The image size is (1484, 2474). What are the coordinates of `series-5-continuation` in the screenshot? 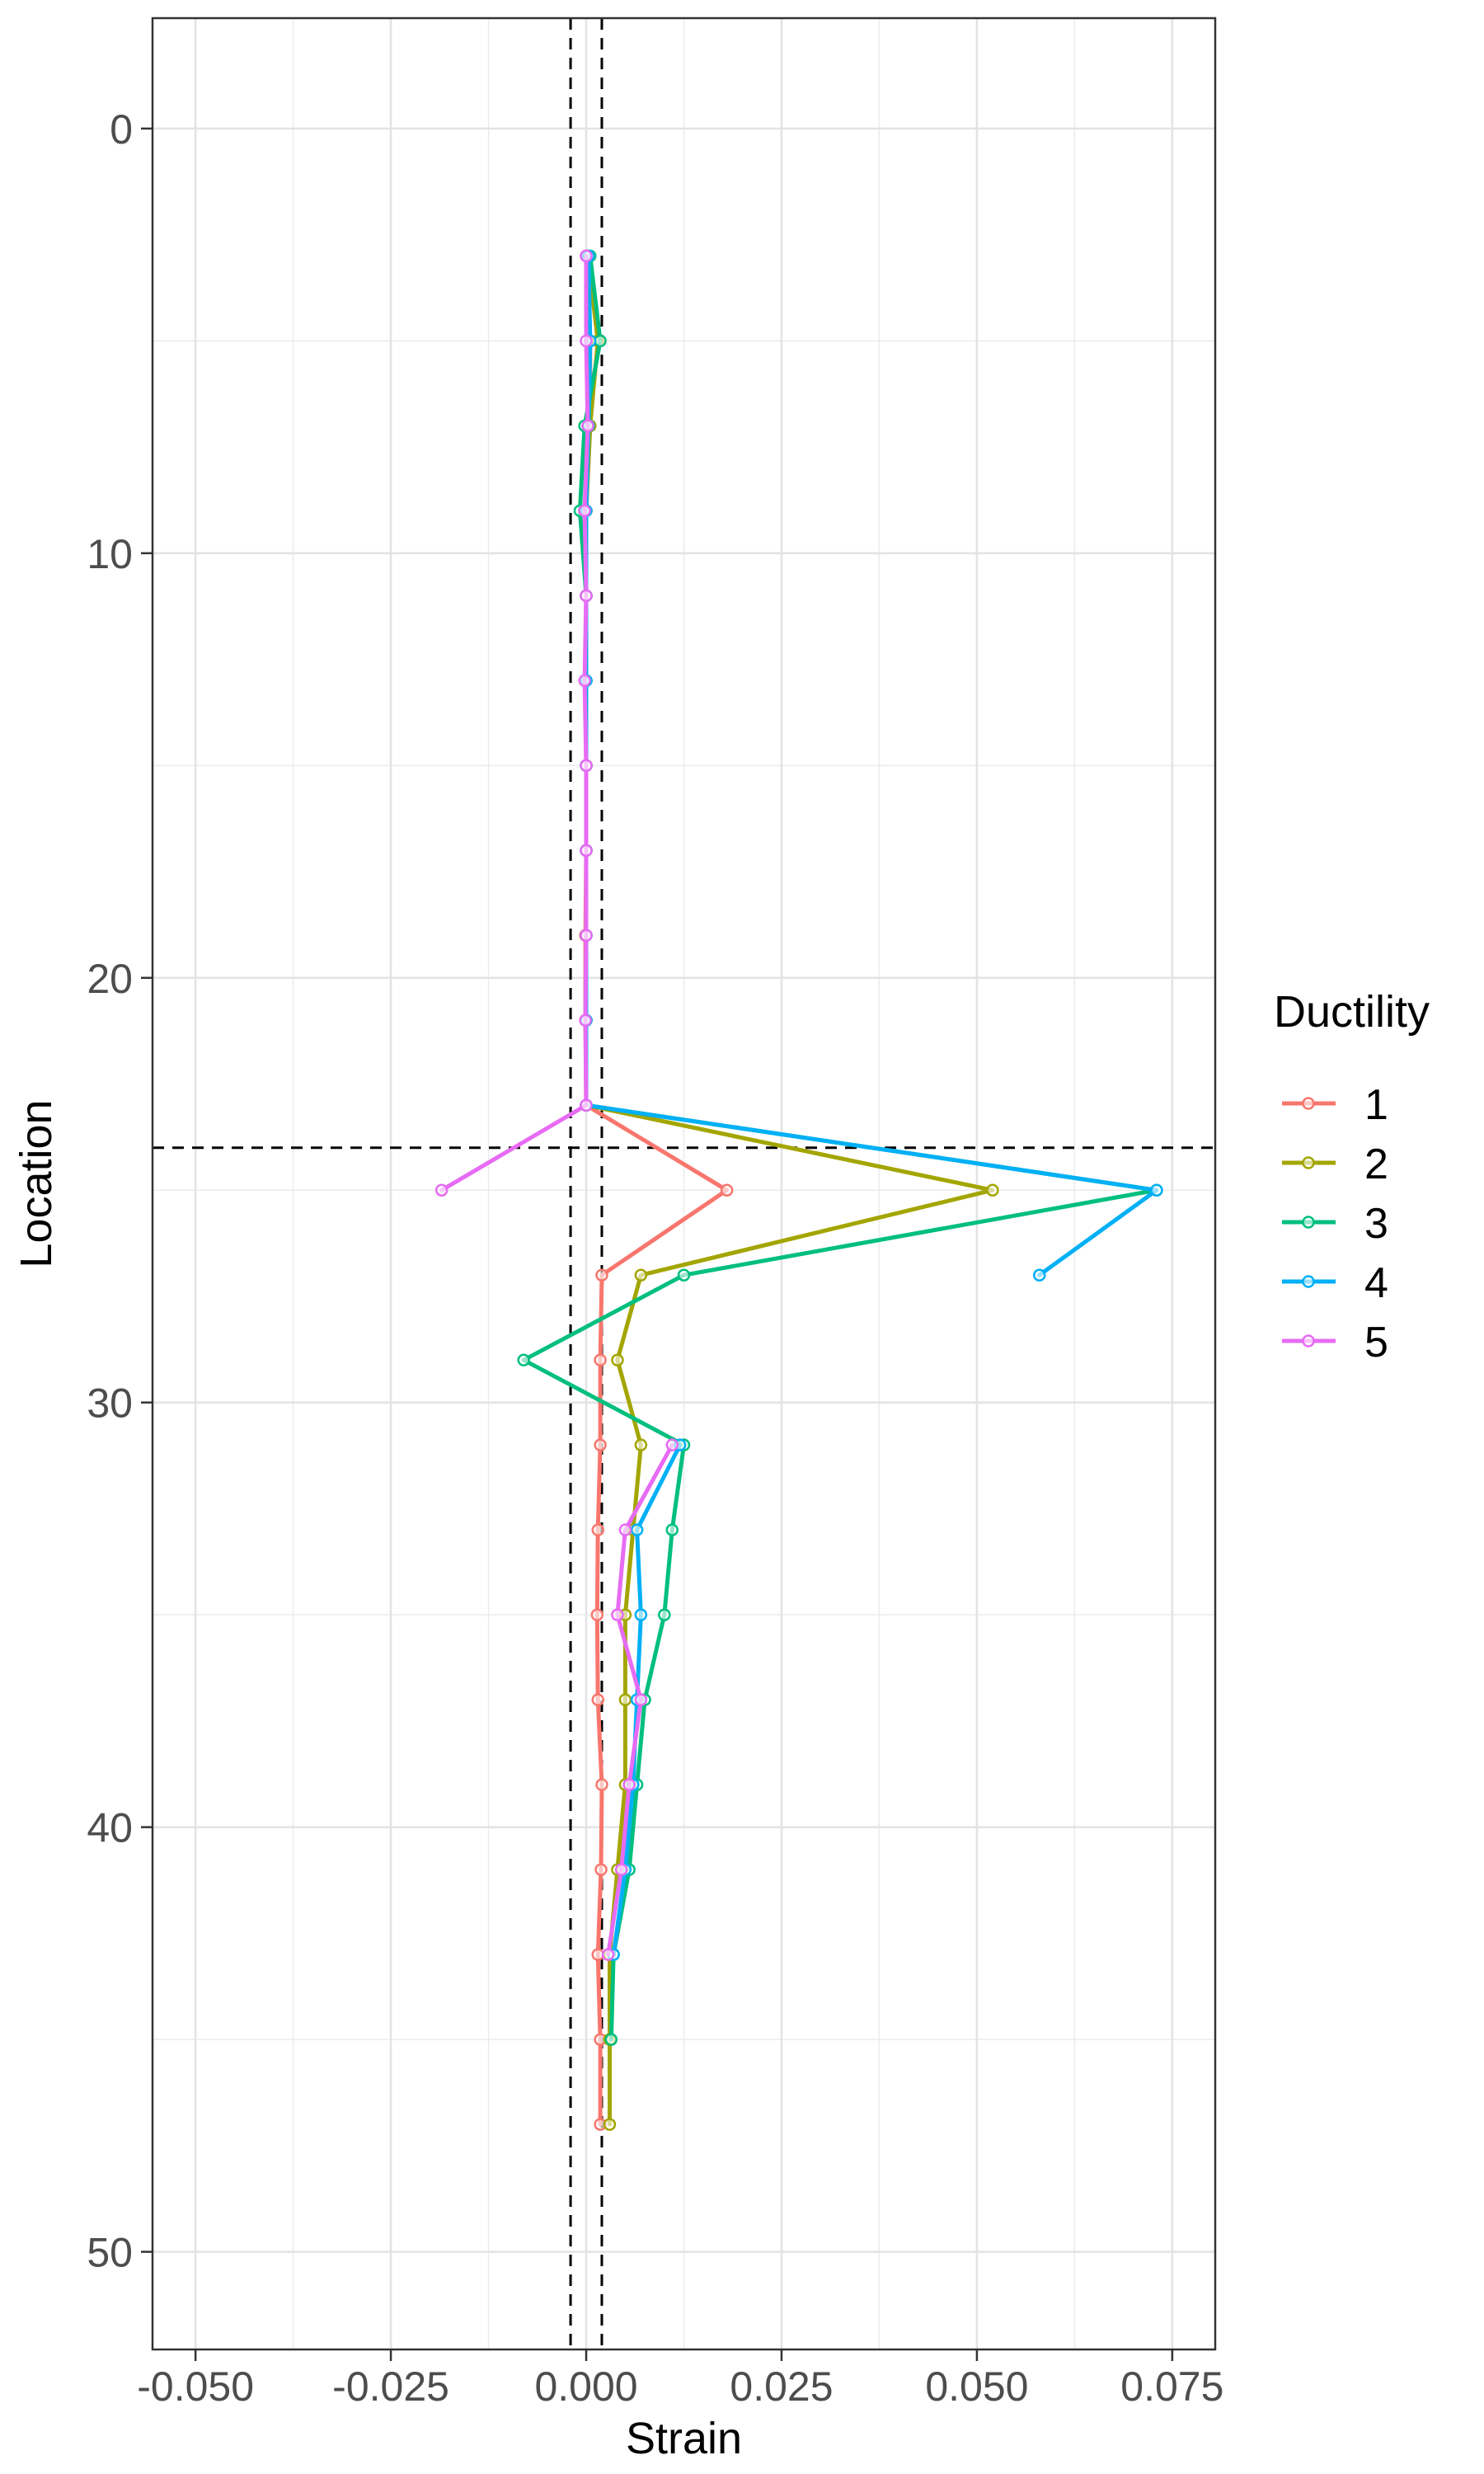 It's located at (640, 1699).